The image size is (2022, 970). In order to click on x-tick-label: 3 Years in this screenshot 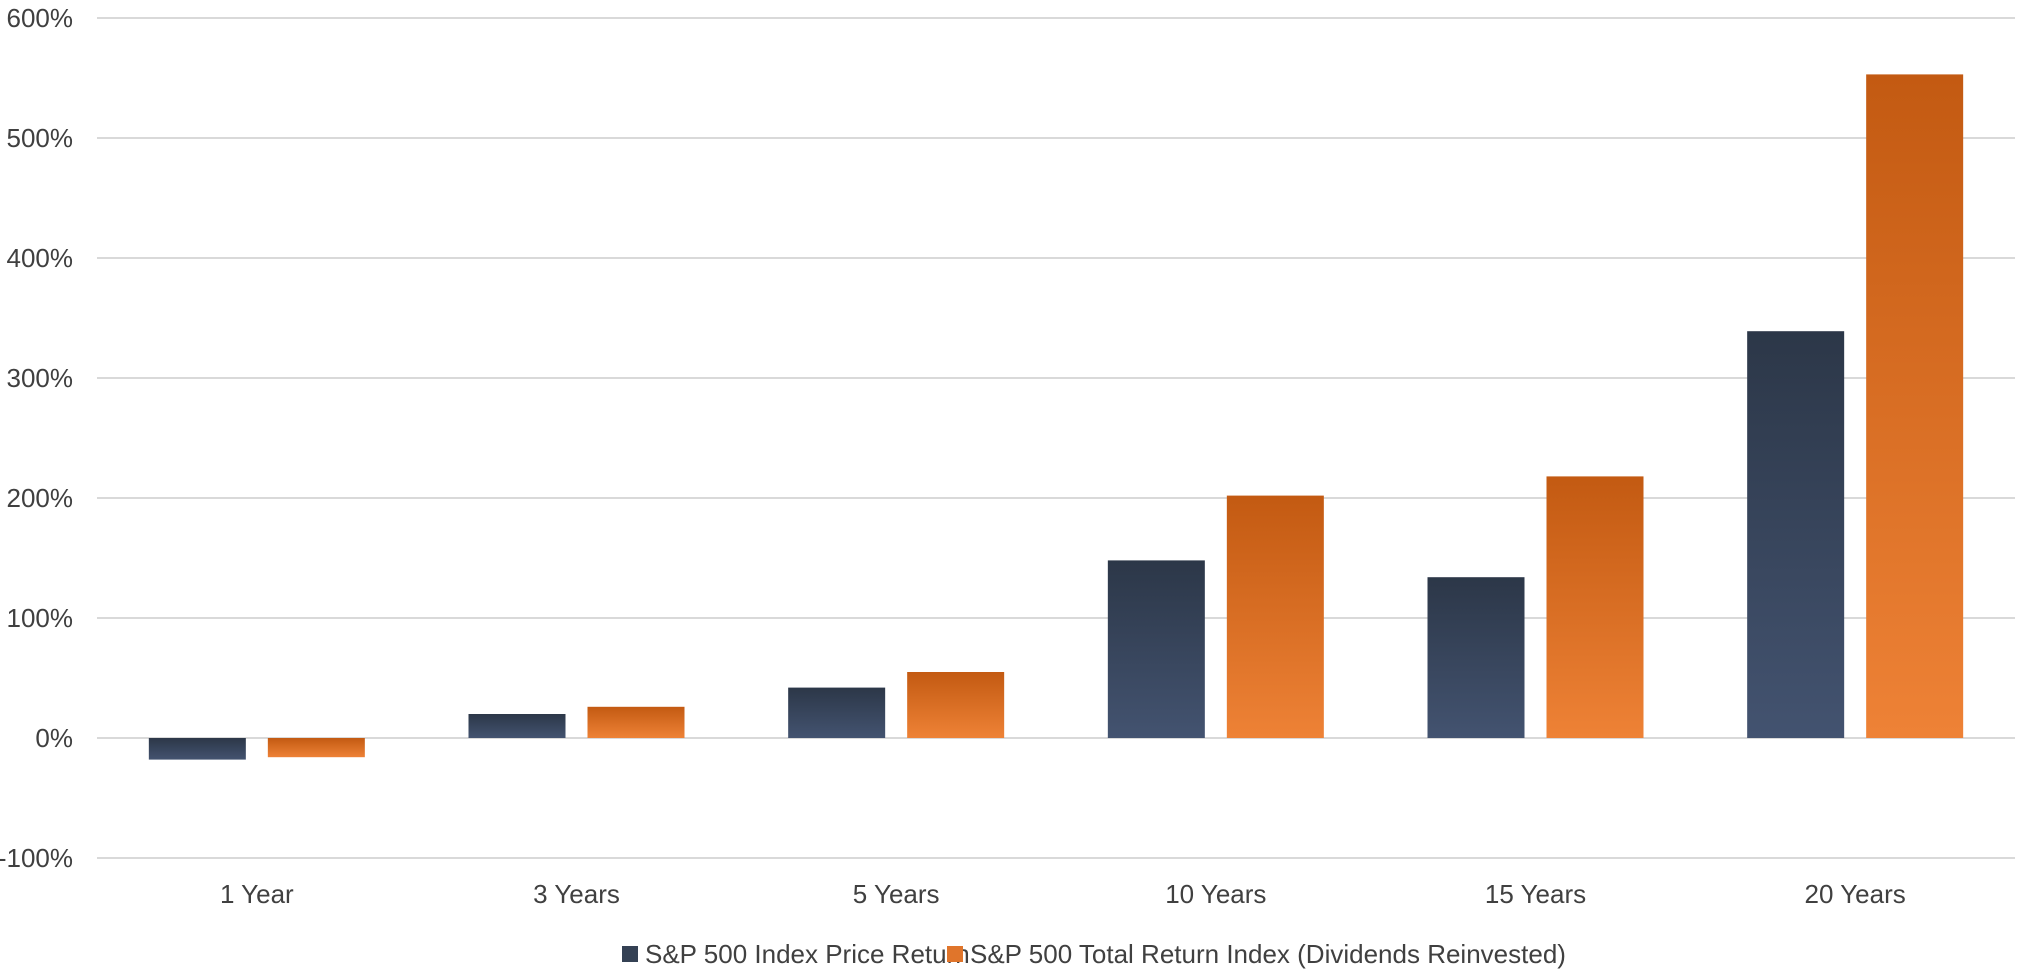, I will do `click(576, 894)`.